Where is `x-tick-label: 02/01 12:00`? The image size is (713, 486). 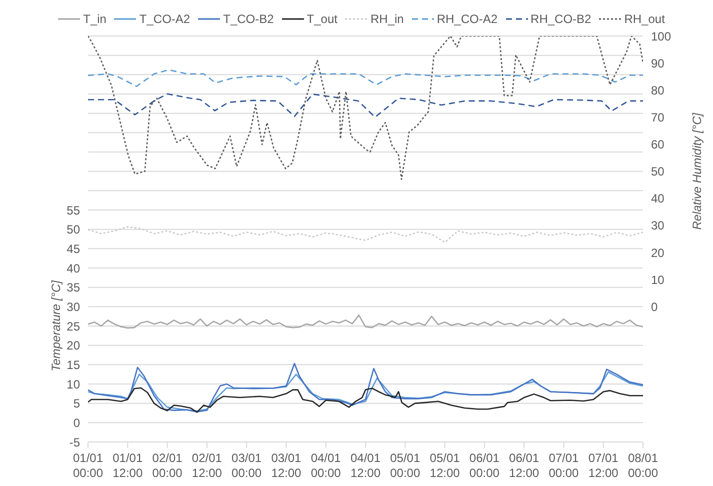
x-tick-label: 02/01 12:00 is located at coordinates (207, 465).